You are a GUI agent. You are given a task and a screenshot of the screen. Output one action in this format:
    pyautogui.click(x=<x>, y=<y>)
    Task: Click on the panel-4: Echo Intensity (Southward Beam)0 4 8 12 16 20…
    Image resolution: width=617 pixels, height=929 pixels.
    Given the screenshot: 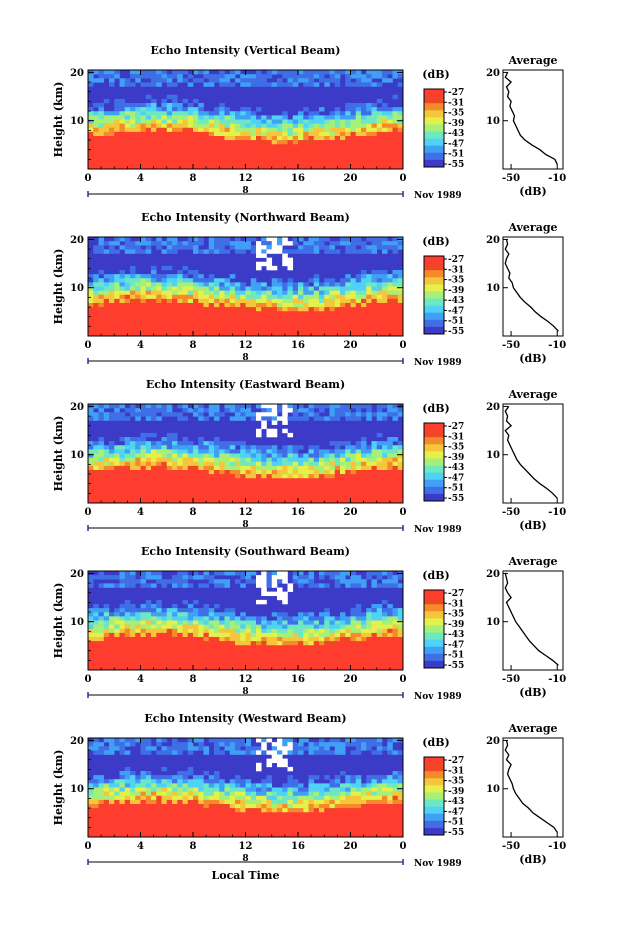 What is the action you would take?
    pyautogui.click(x=309, y=623)
    